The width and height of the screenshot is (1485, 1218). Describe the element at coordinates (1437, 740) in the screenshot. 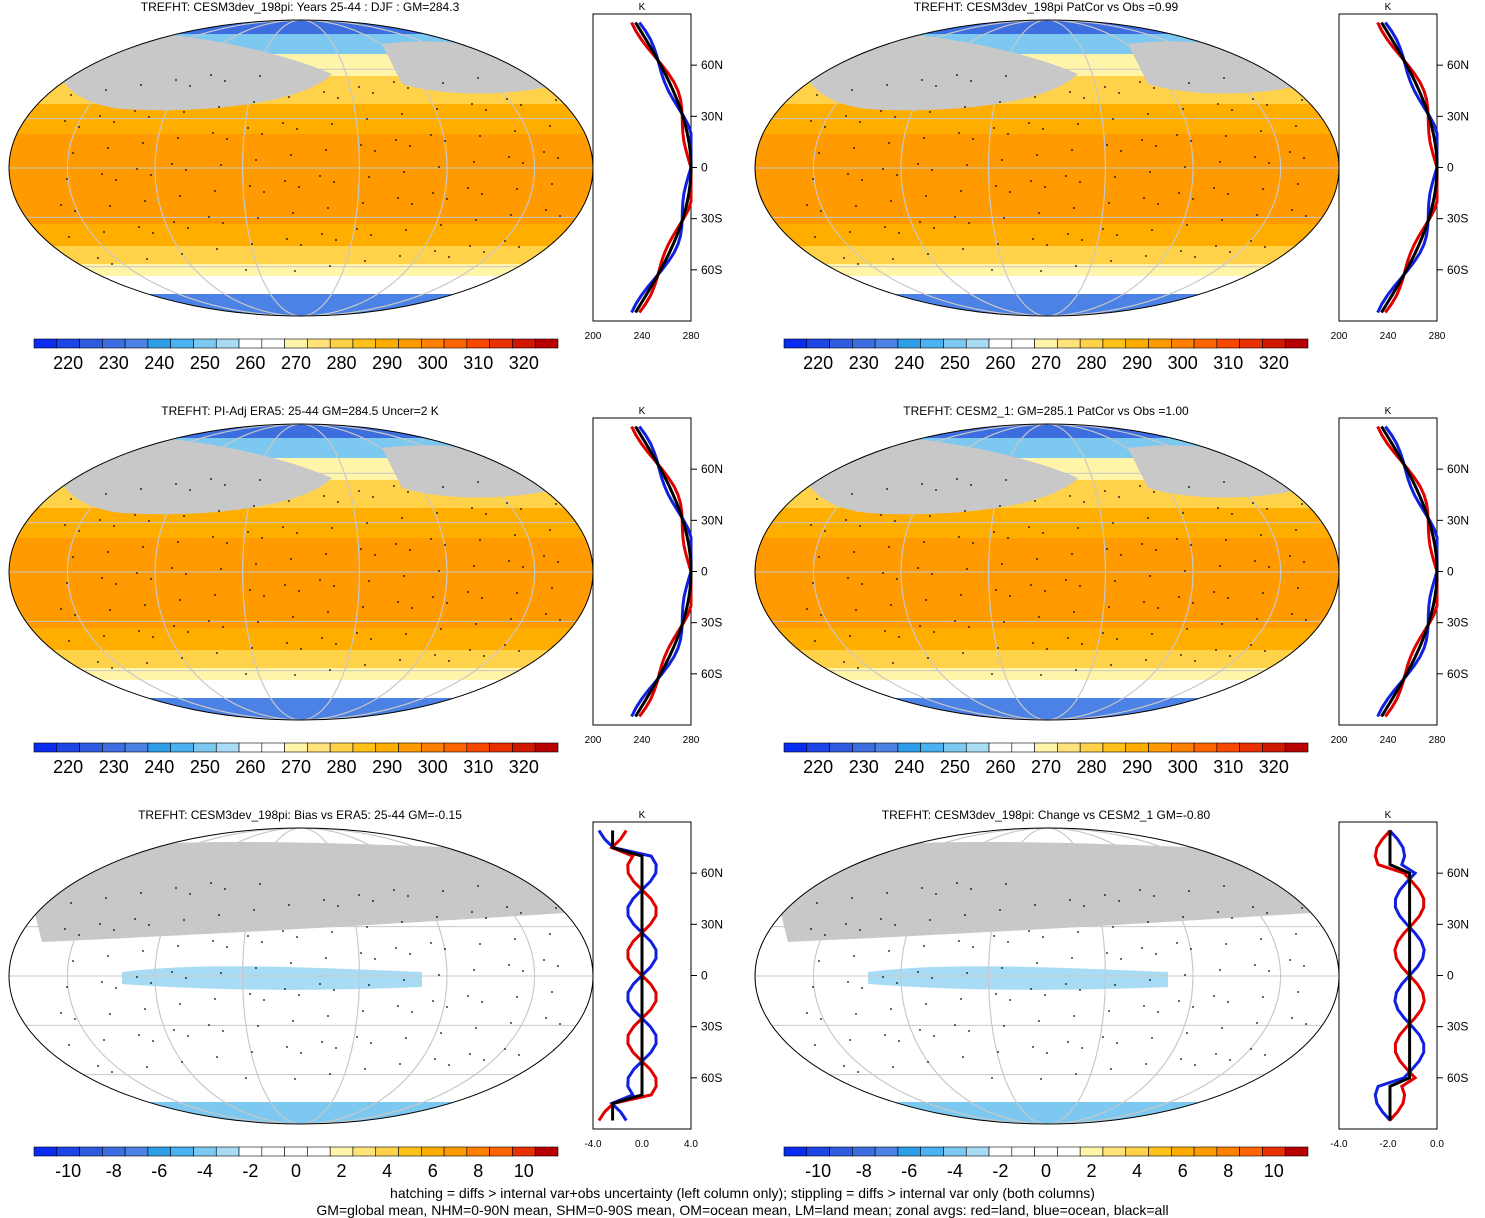

I see `zonal-x-label: 280` at that location.